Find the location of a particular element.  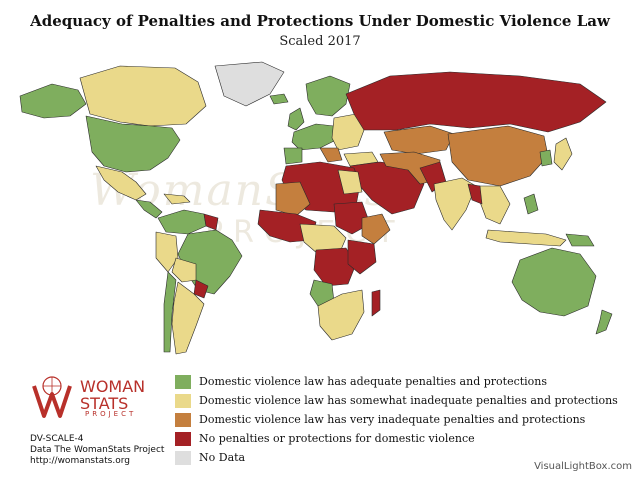

region-chile is located at coordinates (170, 312).